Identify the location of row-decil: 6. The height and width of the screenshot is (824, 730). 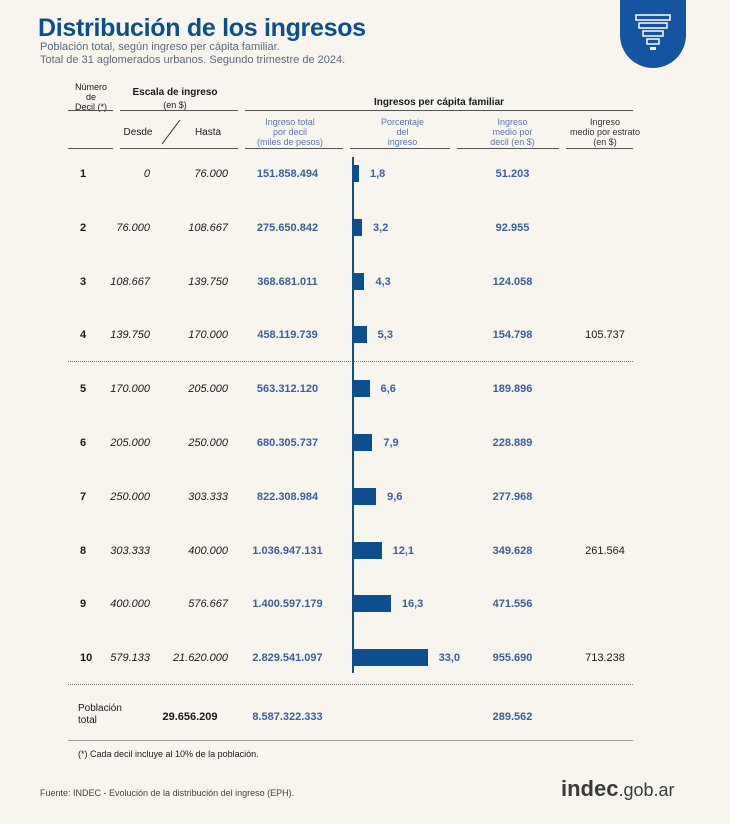
(83, 443).